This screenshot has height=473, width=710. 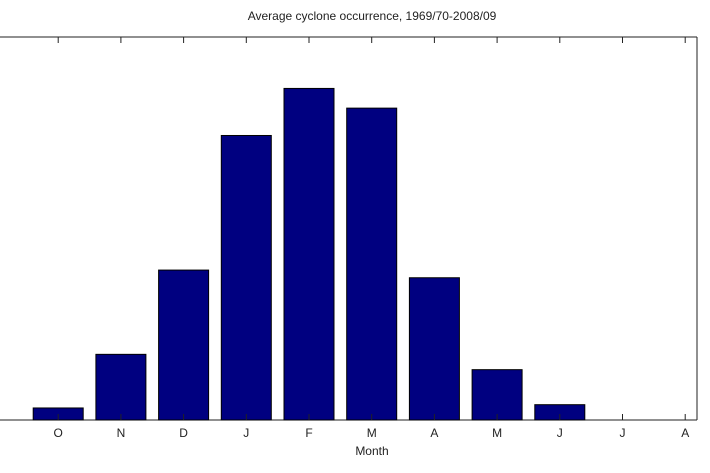 What do you see at coordinates (308, 433) in the screenshot?
I see `x-tick-label: F` at bounding box center [308, 433].